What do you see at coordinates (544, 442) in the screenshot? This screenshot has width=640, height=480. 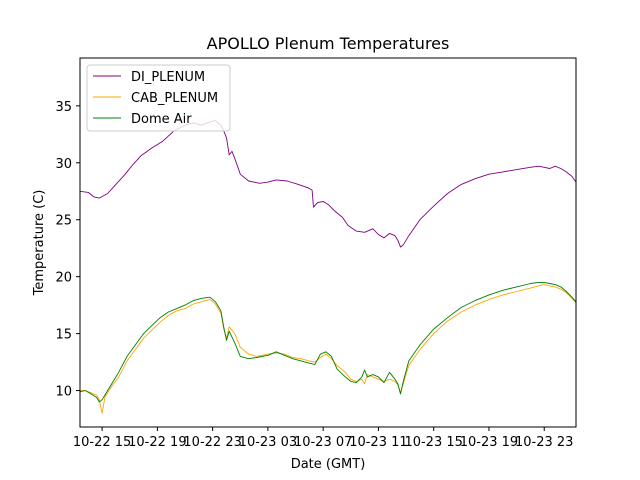 I see `x-tick-label: 10-23 23` at bounding box center [544, 442].